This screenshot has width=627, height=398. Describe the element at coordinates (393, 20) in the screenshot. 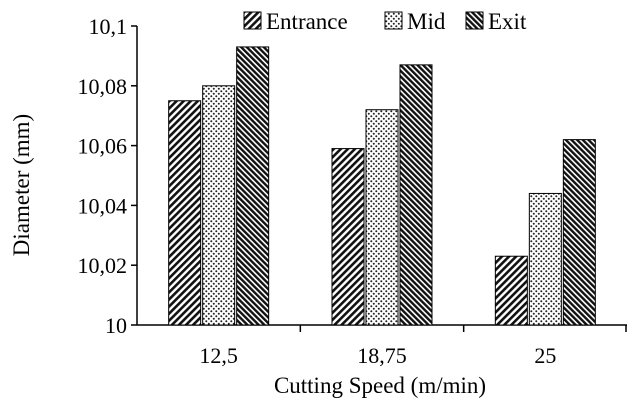

I see `legend-swatch-mid` at that location.